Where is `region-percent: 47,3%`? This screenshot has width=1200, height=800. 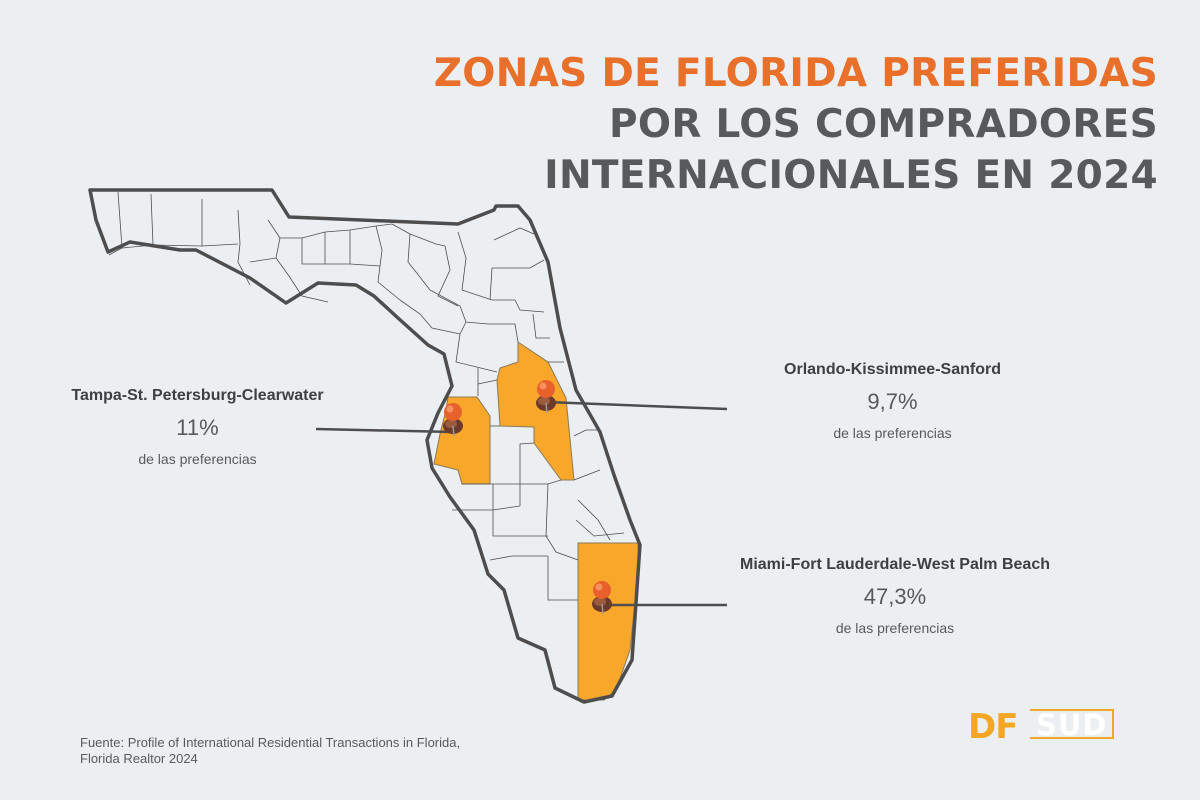 region-percent: 47,3% is located at coordinates (895, 596).